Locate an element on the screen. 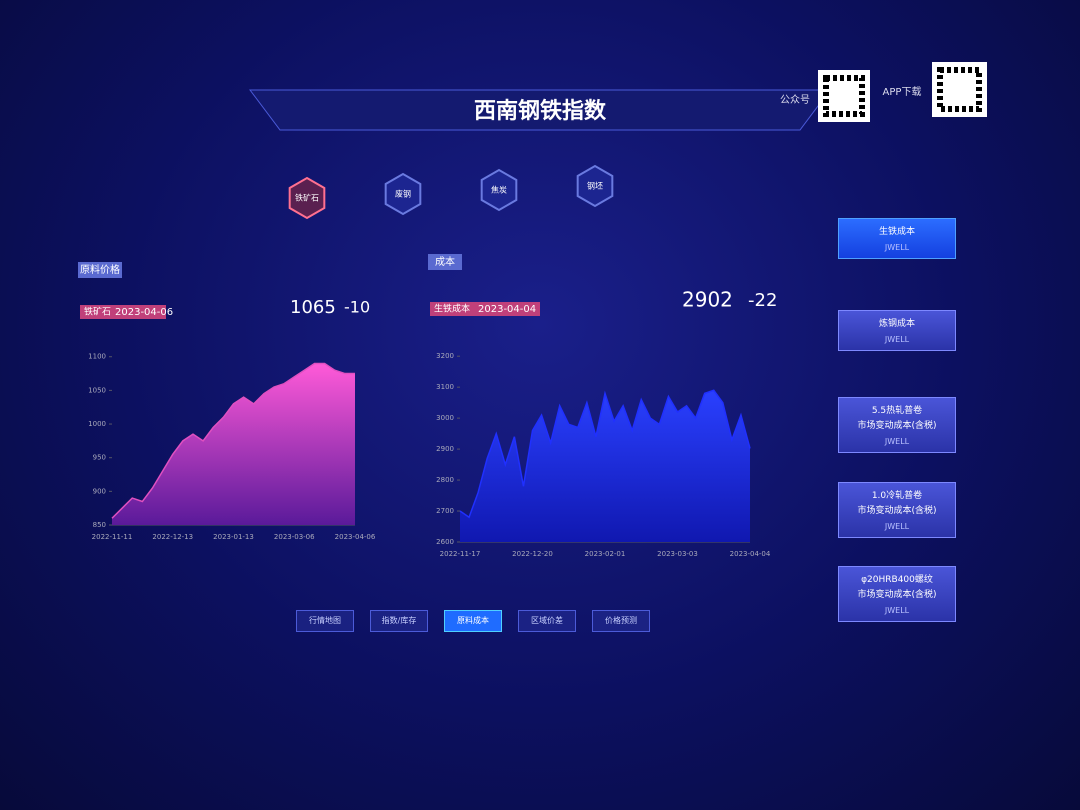  x-tick-label: 2023-04-06 is located at coordinates (355, 537).